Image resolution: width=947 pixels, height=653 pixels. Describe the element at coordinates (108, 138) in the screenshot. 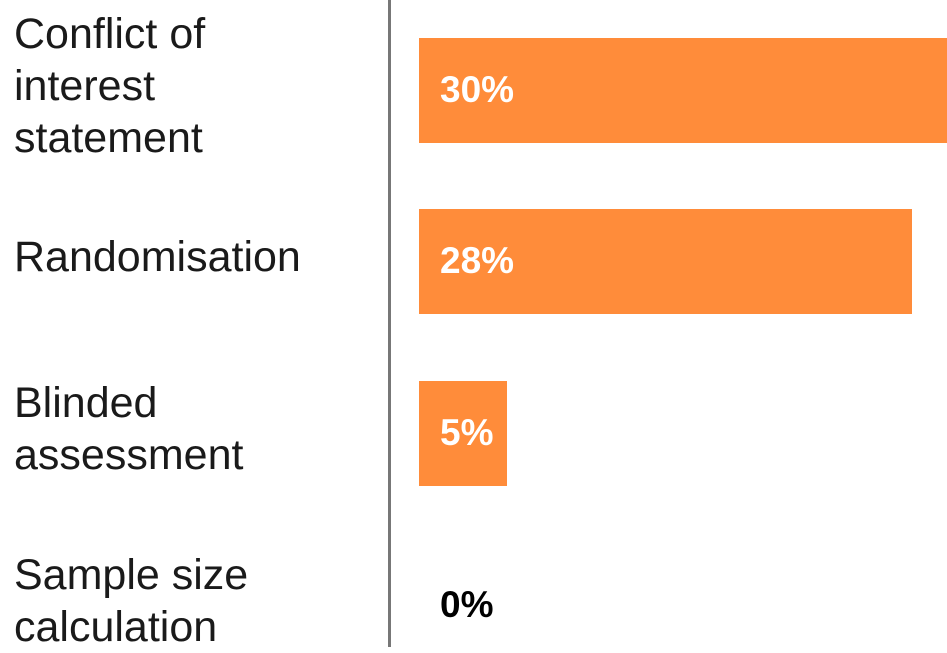

I see `category-label-line: statement` at that location.